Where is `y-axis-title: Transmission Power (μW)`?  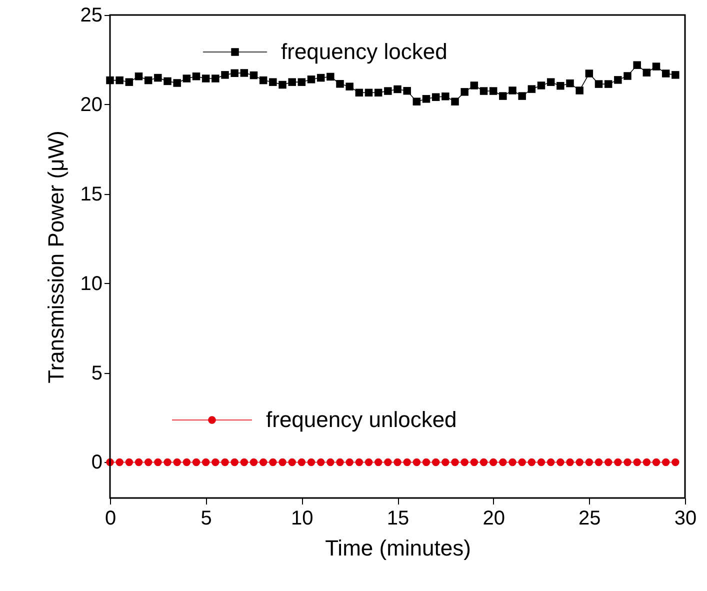 y-axis-title: Transmission Power (μW) is located at coordinates (55, 257).